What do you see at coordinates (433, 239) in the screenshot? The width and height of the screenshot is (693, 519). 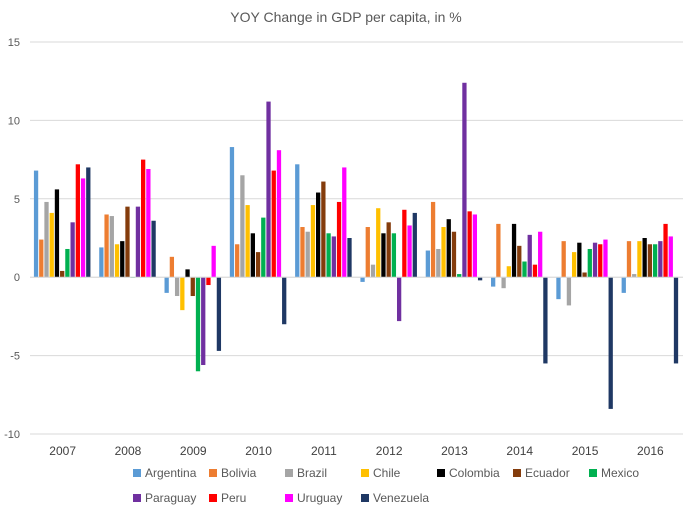 I see `bar-bolivia-2013` at bounding box center [433, 239].